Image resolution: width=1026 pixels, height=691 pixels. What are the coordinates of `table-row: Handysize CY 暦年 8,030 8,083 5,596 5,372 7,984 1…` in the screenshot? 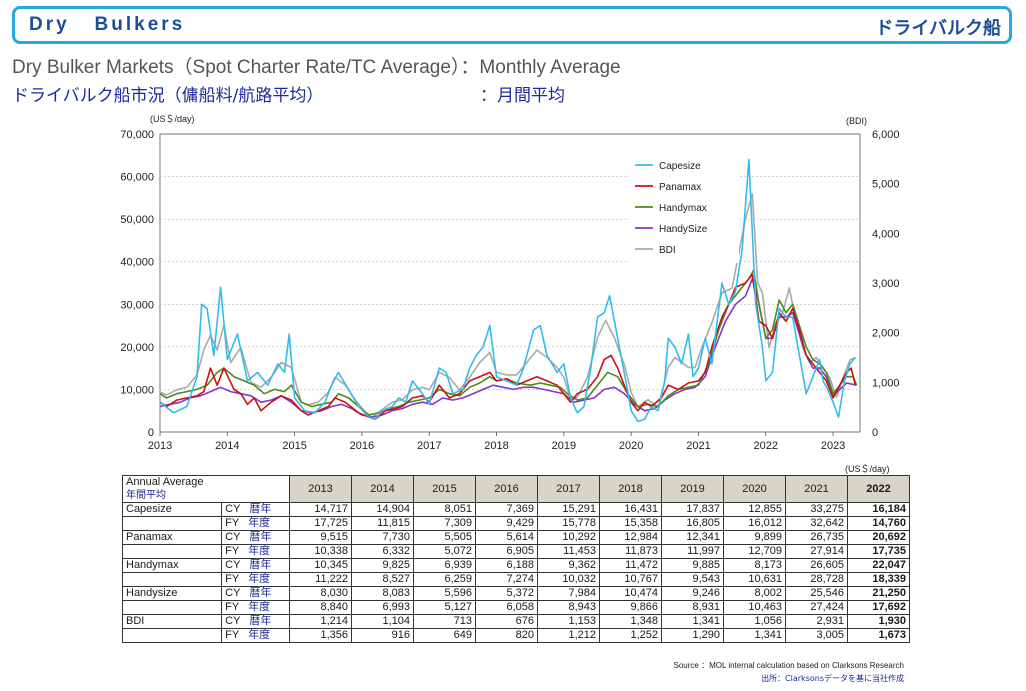 It's located at (515, 593).